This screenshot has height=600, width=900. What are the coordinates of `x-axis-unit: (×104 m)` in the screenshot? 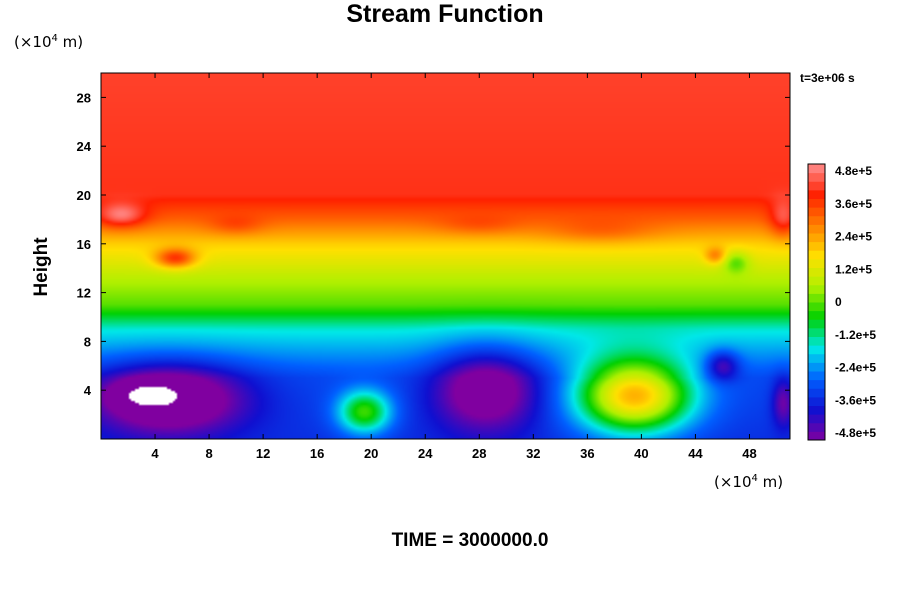 It's located at (748, 482).